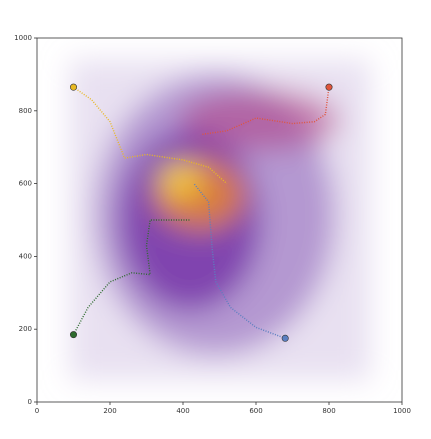 Image resolution: width=431 pixels, height=439 pixels. I want to click on x-tick-label: 1000, so click(402, 411).